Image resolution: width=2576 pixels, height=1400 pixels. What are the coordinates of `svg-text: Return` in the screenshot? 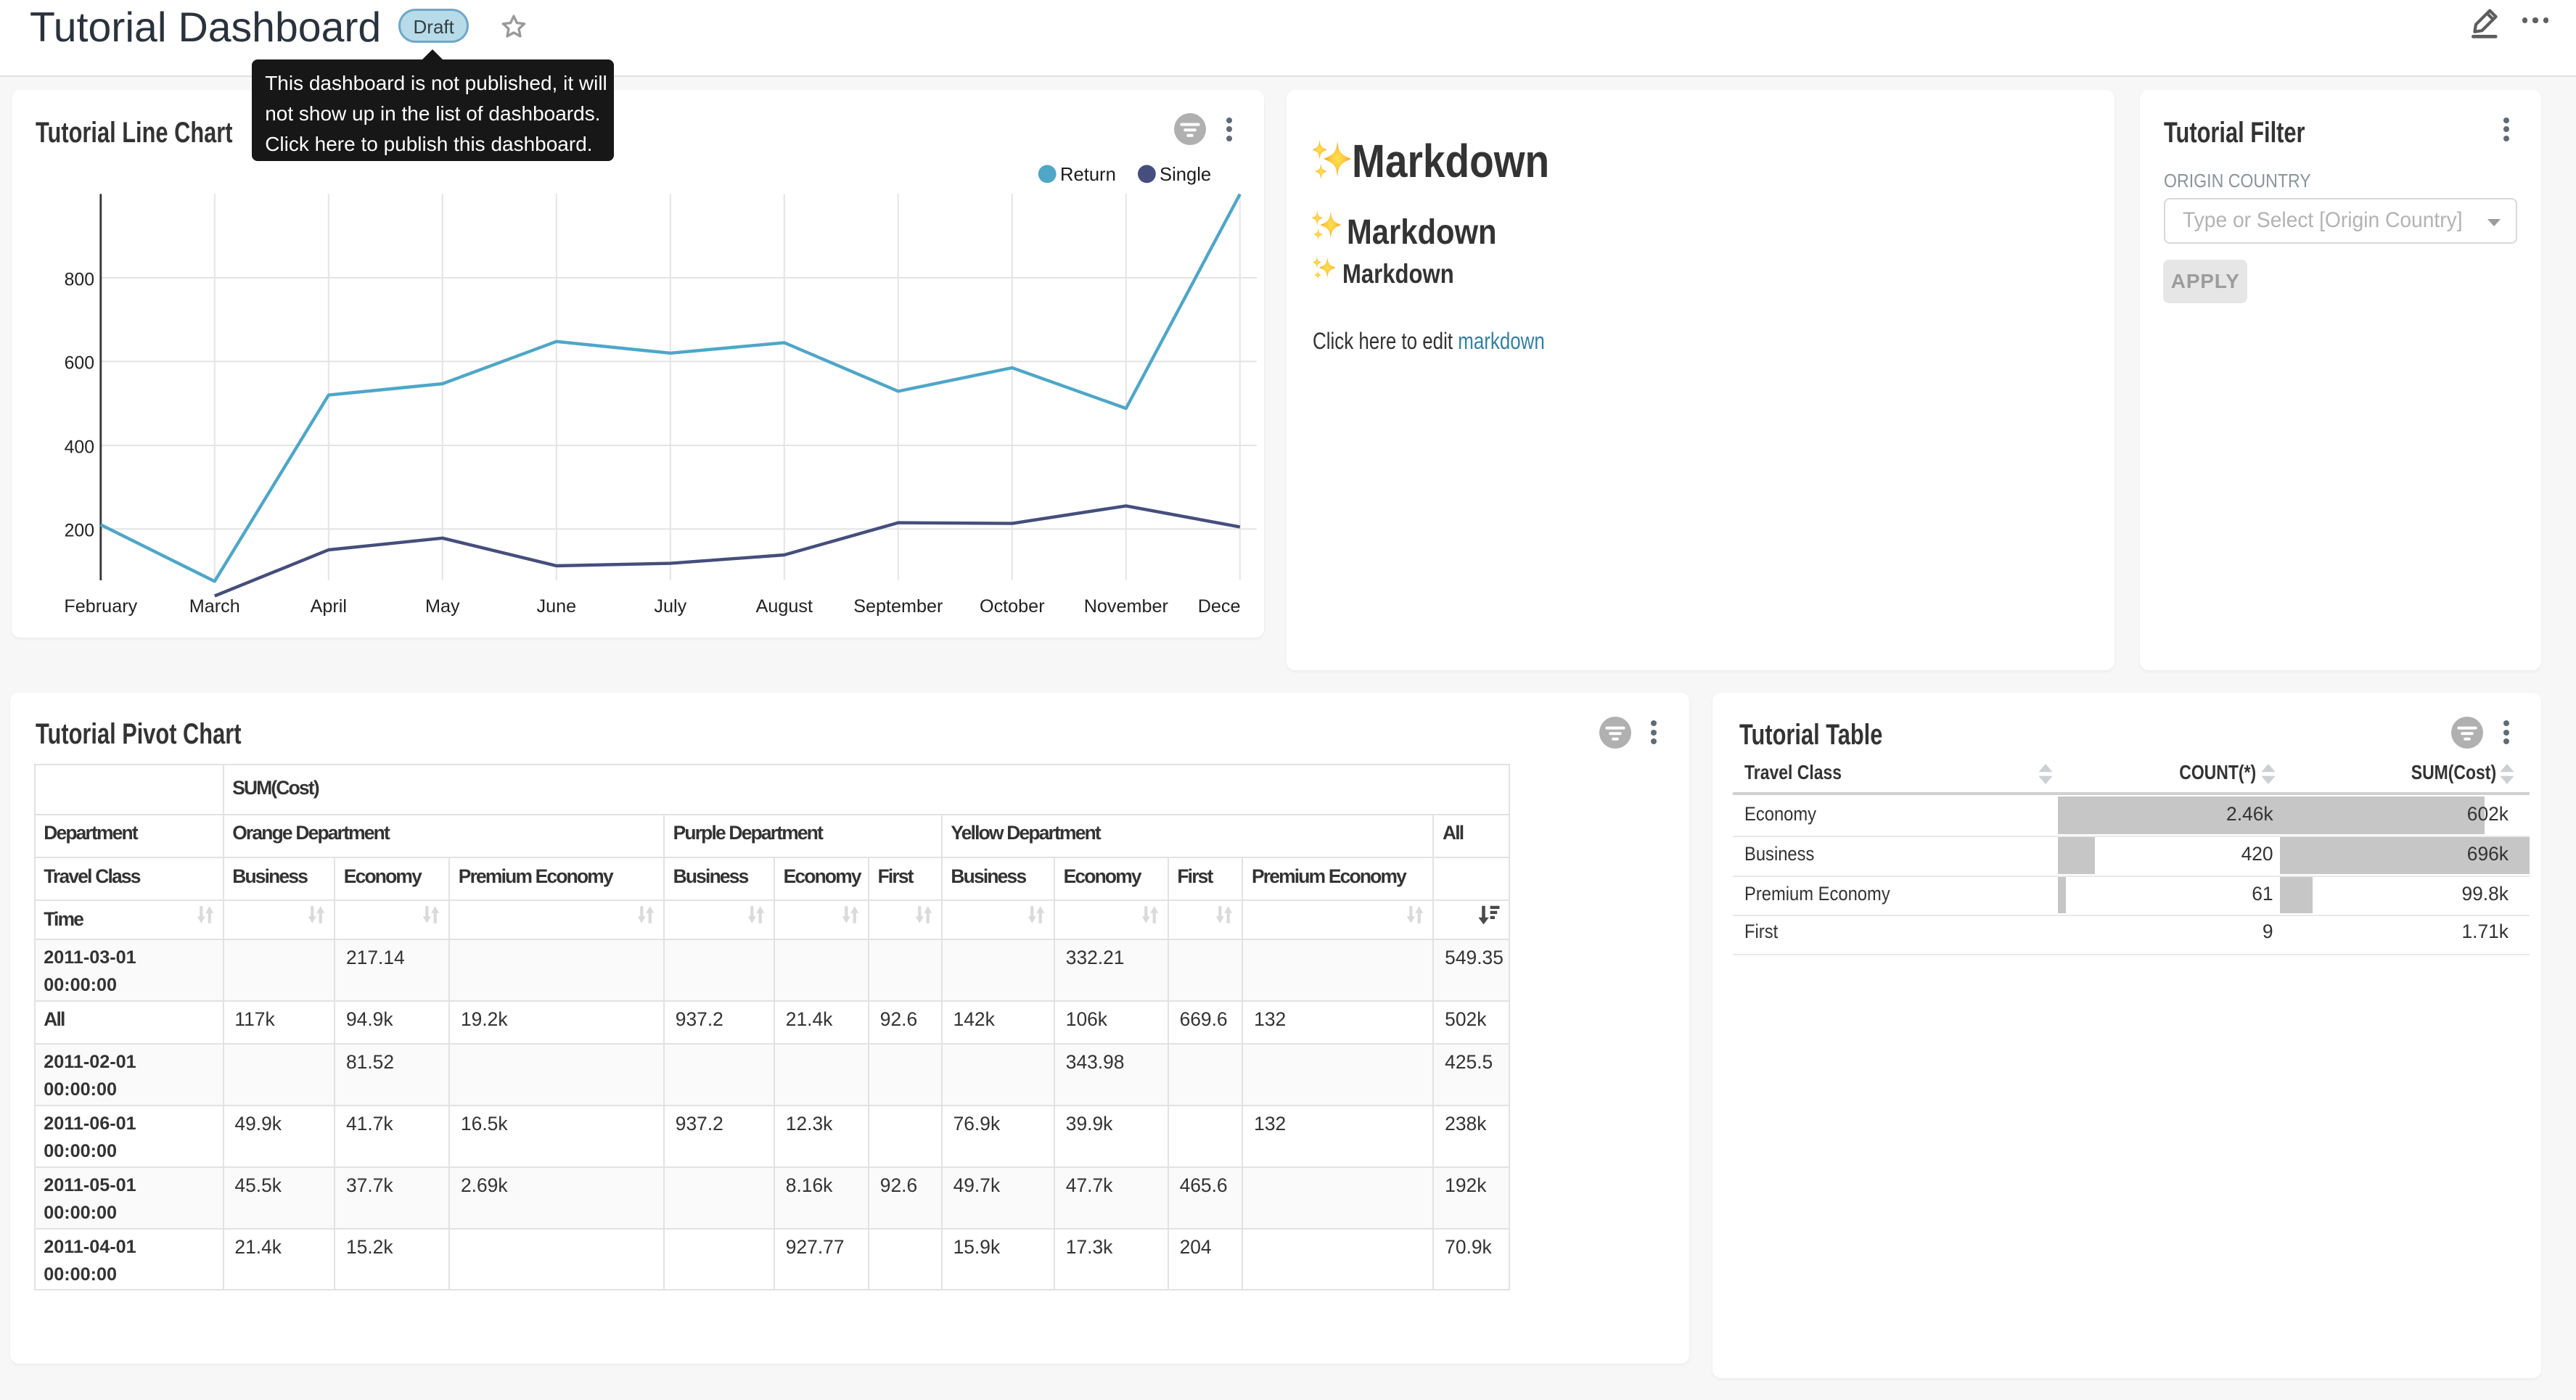 It's located at (1088, 175).